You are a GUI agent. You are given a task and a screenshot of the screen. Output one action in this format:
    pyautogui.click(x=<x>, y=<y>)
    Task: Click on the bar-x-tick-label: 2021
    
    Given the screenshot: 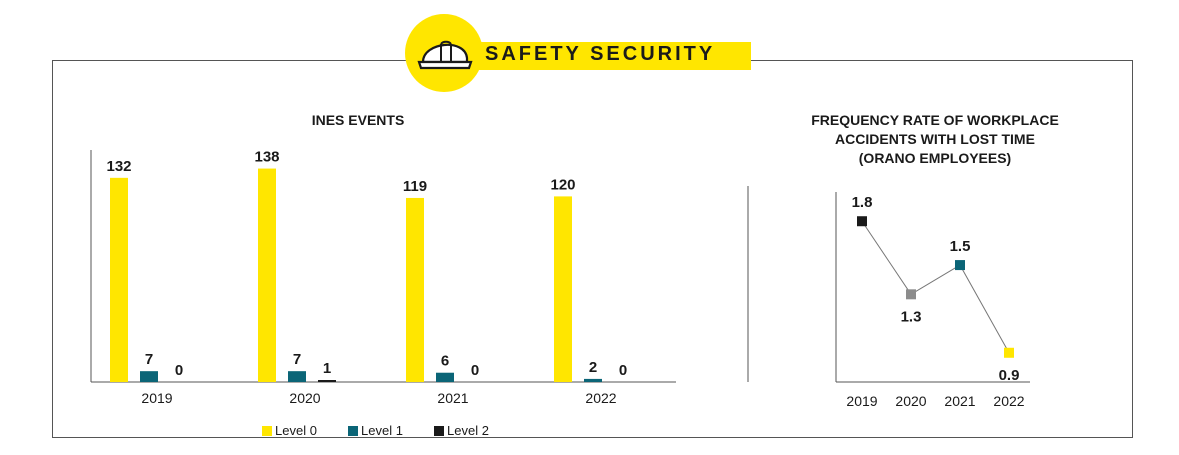 What is the action you would take?
    pyautogui.click(x=452, y=398)
    